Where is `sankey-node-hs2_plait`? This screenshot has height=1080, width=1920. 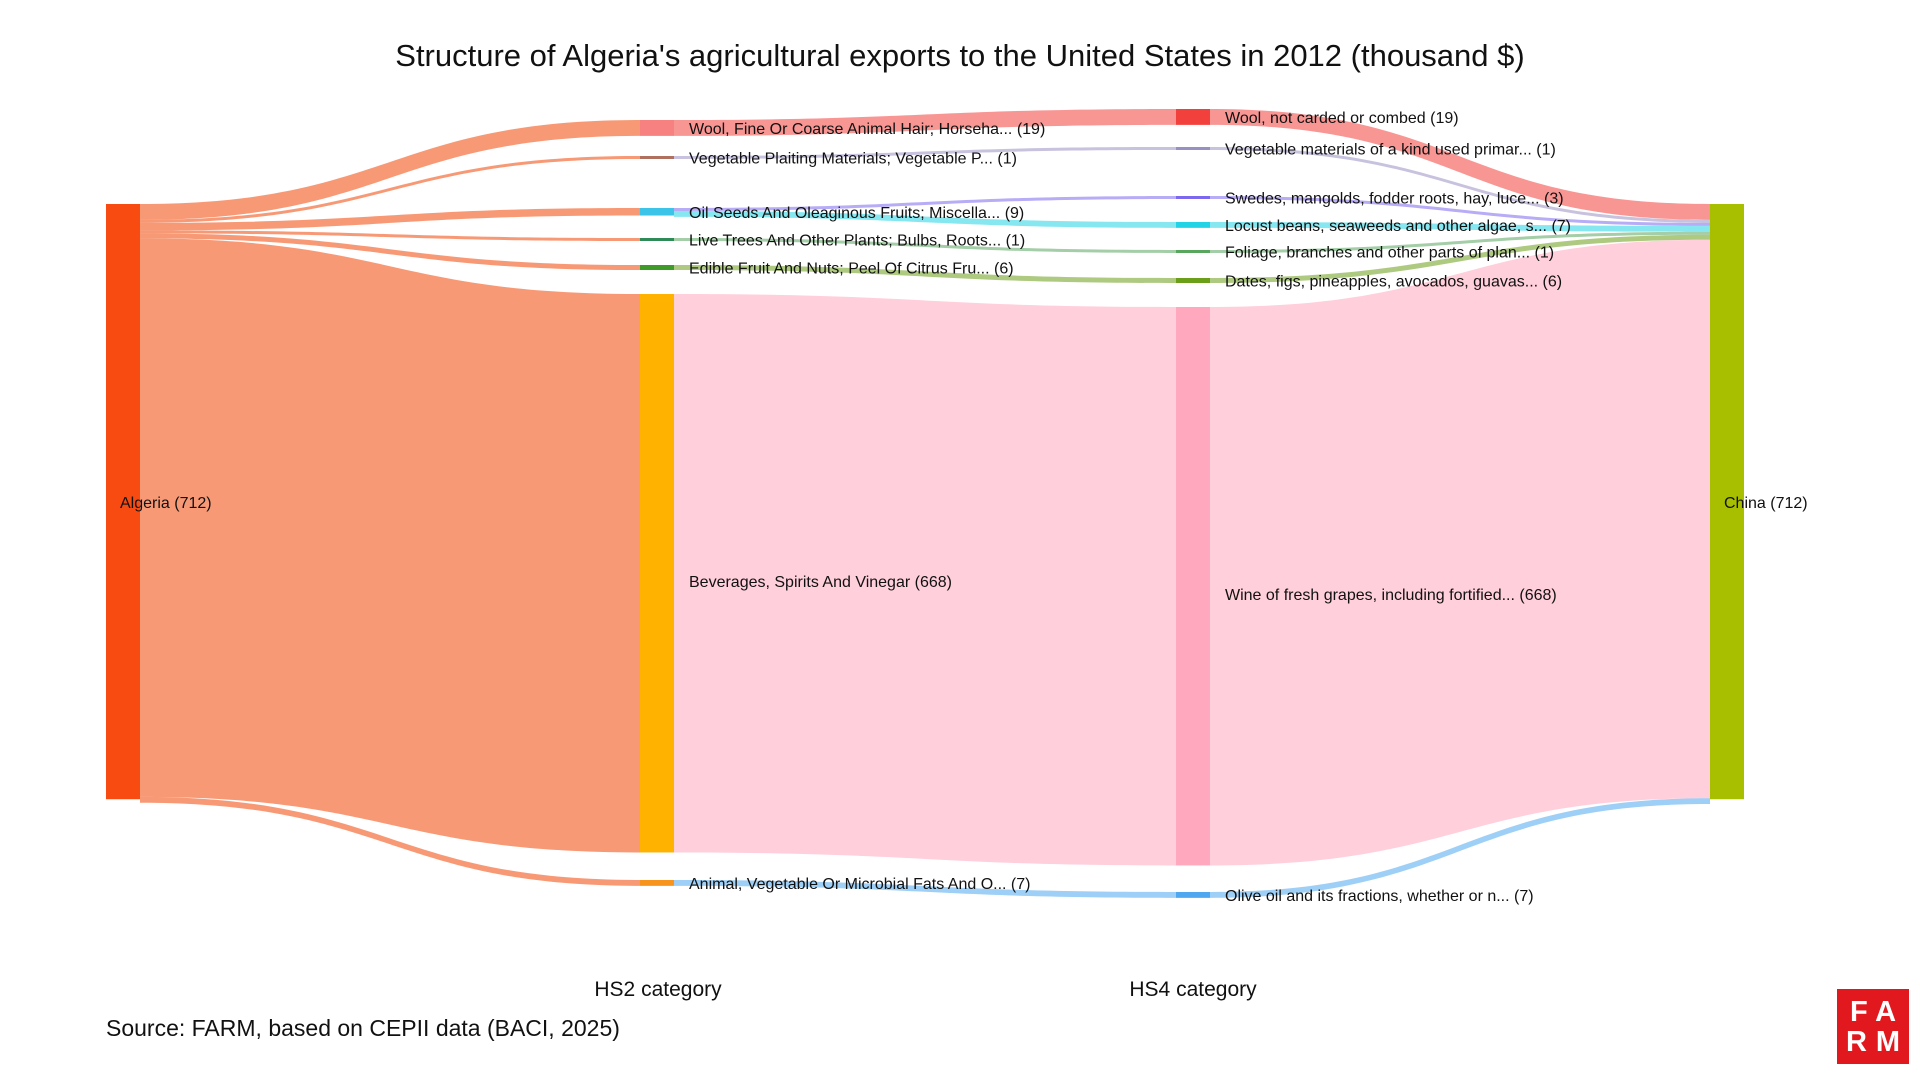
sankey-node-hs2_plait is located at coordinates (657, 157).